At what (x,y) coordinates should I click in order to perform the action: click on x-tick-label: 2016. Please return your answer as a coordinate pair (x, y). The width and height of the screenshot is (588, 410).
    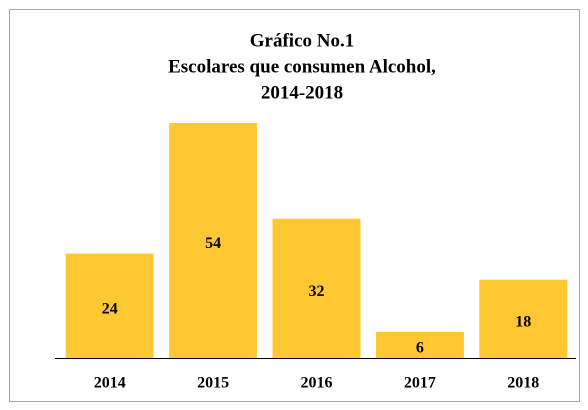
    Looking at the image, I should click on (317, 383).